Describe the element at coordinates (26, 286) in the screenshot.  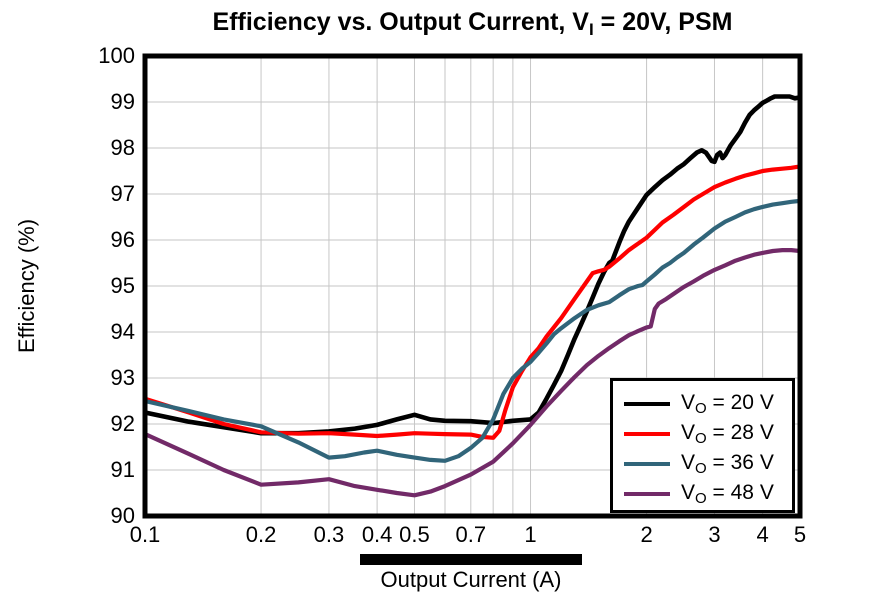
I see `y-axis-title: Efficiency (%)` at that location.